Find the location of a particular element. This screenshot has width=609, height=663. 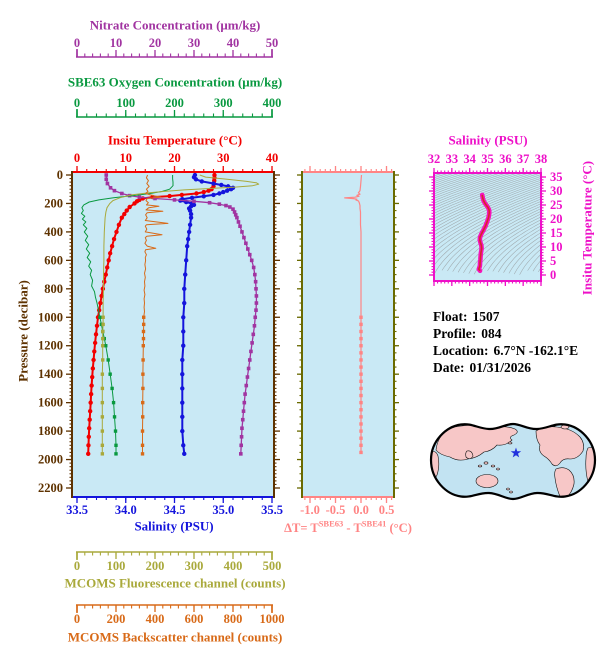

salinity-axis-title: Salinity (PSU) is located at coordinates (174, 526).